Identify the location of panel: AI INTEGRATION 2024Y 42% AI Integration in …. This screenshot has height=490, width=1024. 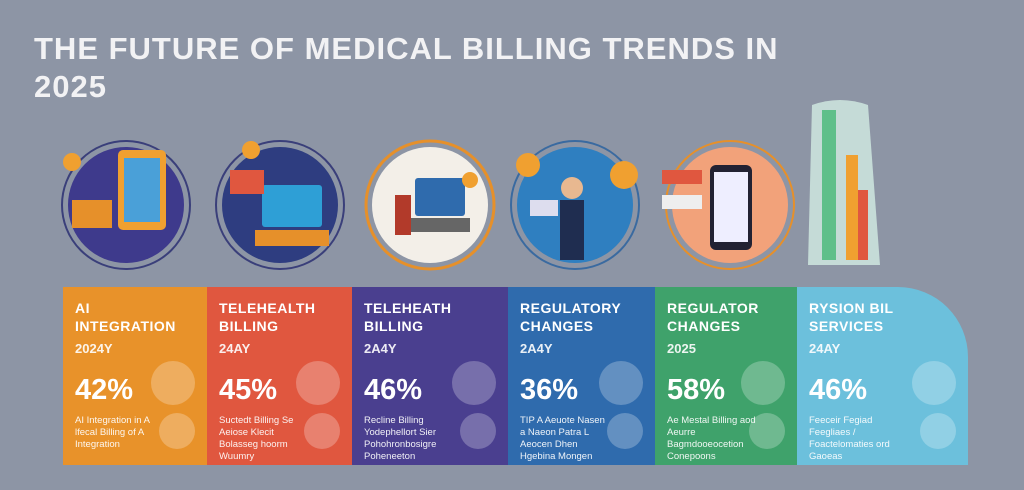
(135, 376).